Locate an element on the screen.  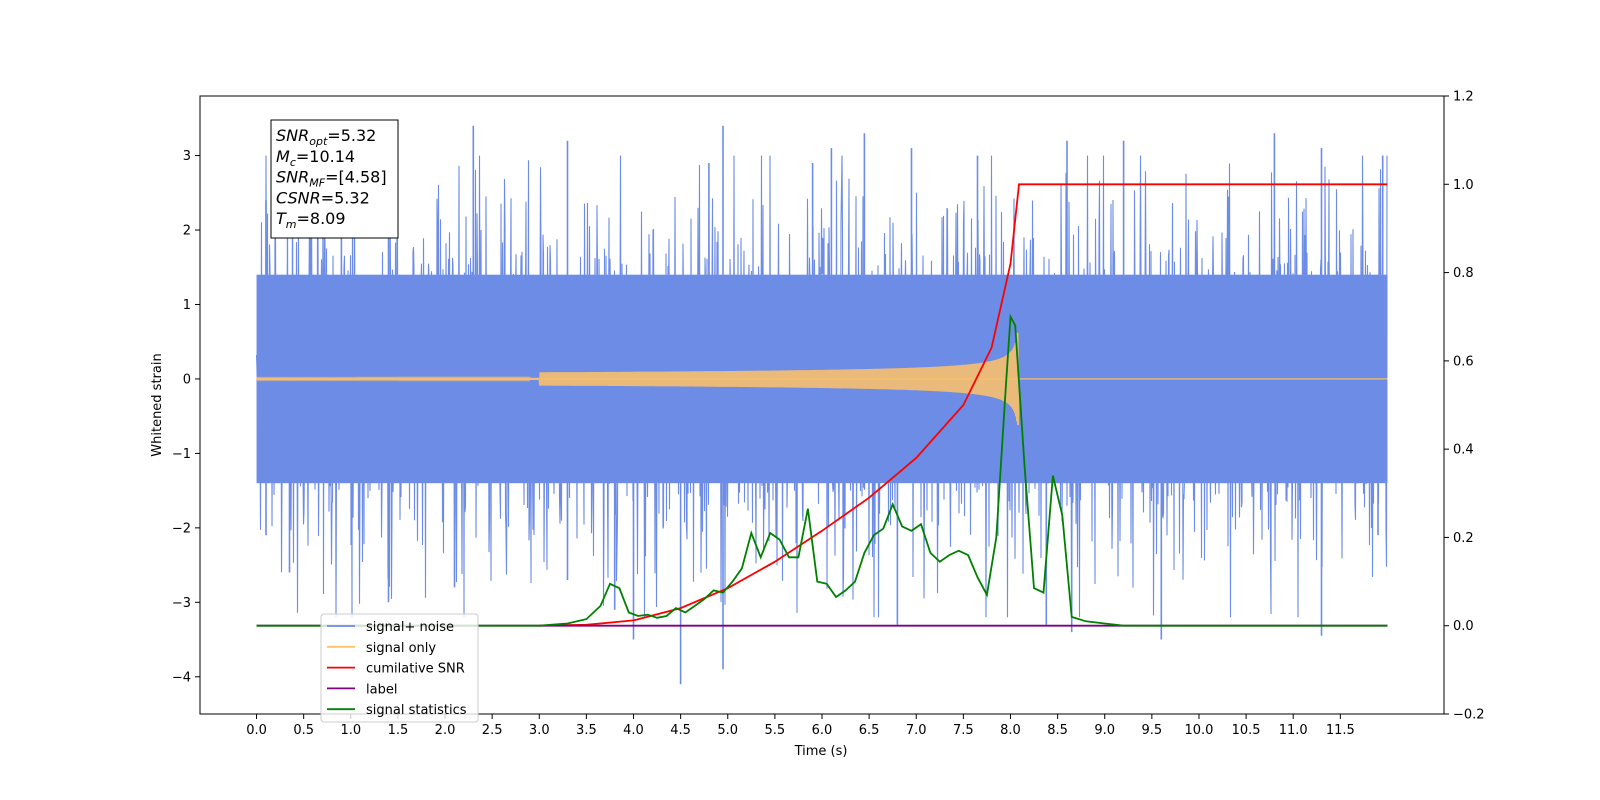
y-axis-left: −4 −3 −2 −1 0 1 2 3 is located at coordinates (186, 417).